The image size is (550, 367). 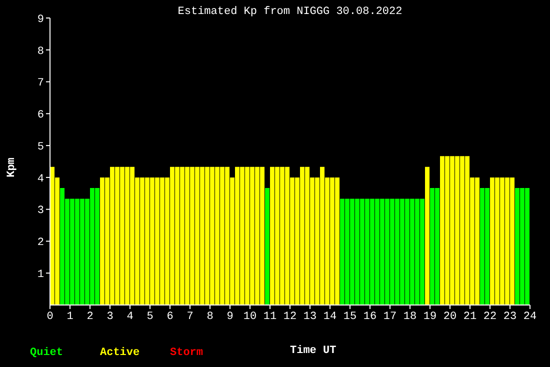 I want to click on text: Quiet, so click(x=47, y=353).